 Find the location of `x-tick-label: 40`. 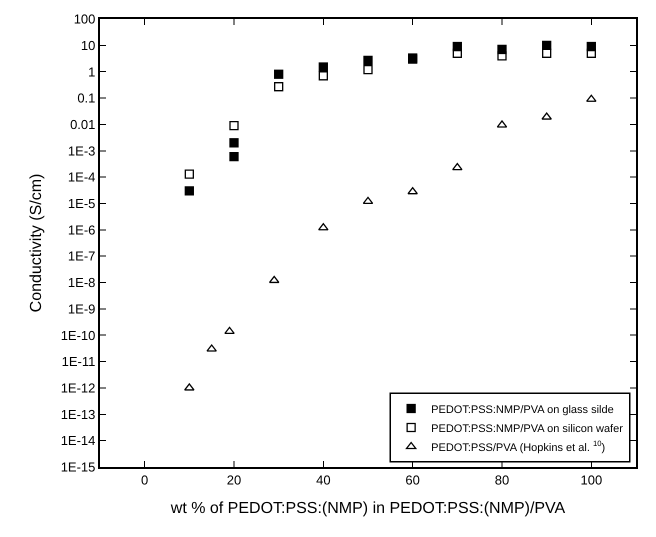

x-tick-label: 40 is located at coordinates (323, 480).